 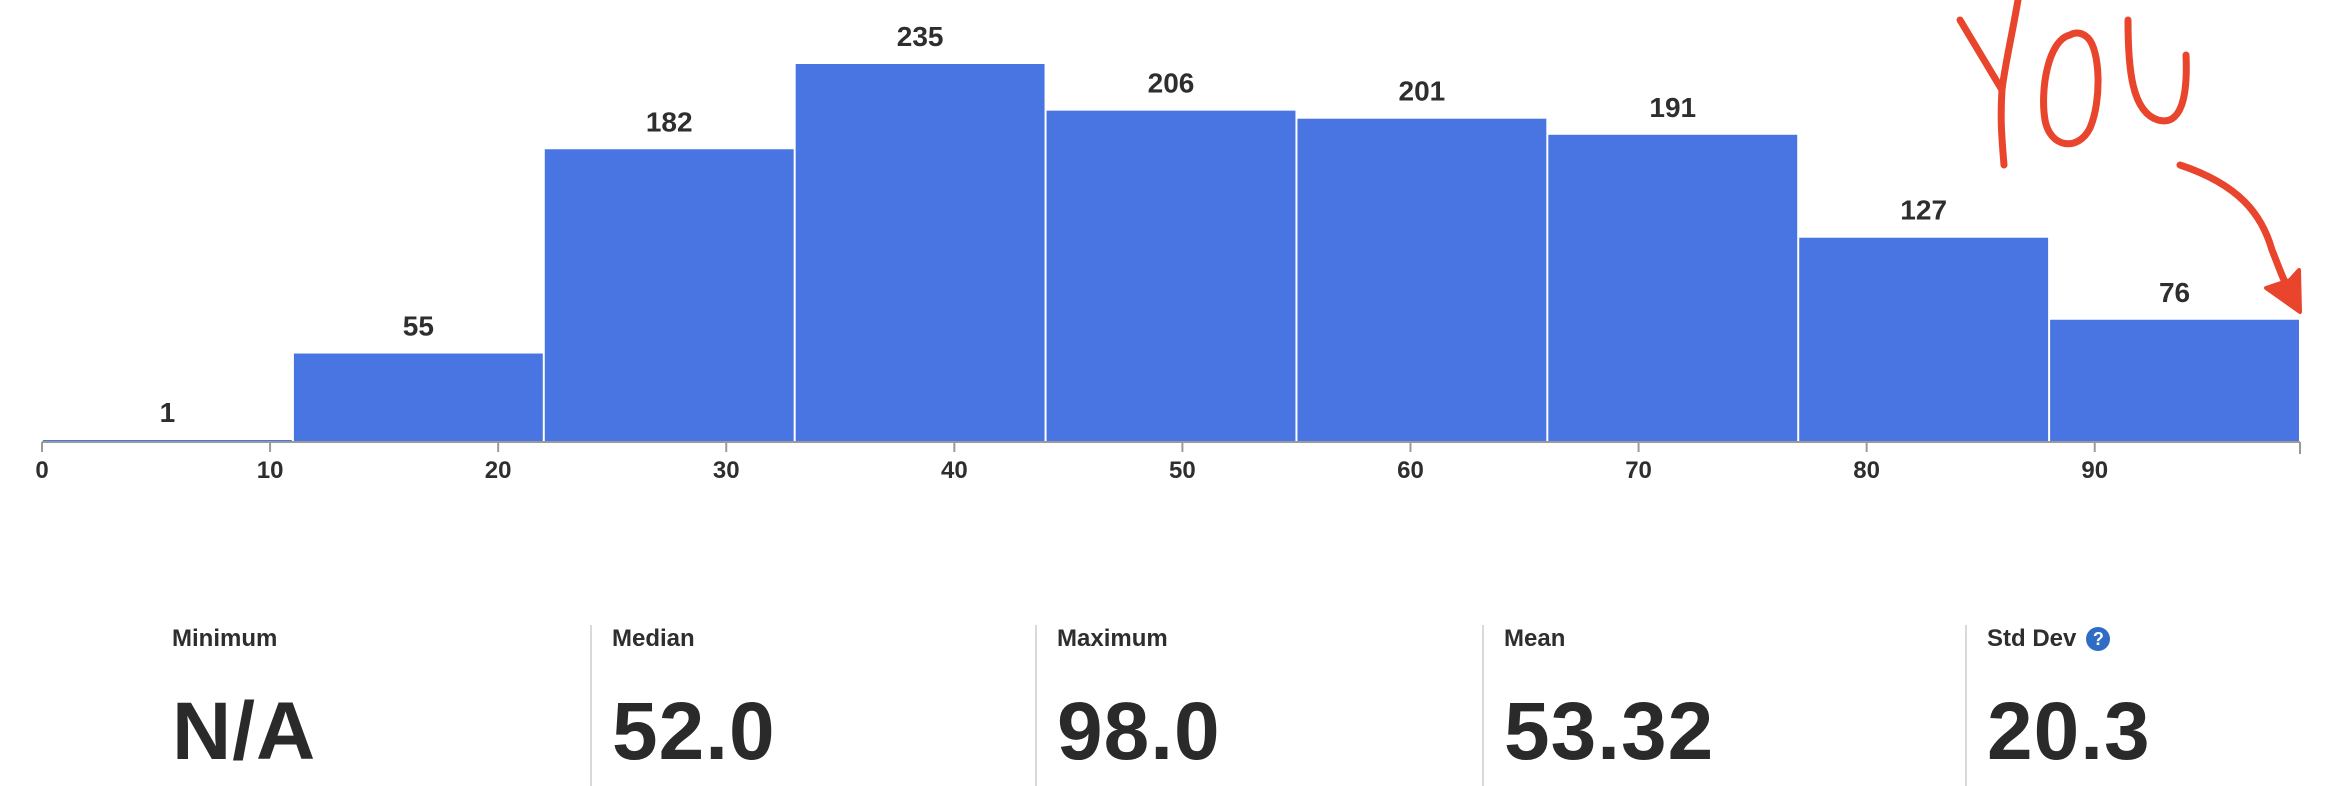 I want to click on you-annotation, so click(x=2129, y=157).